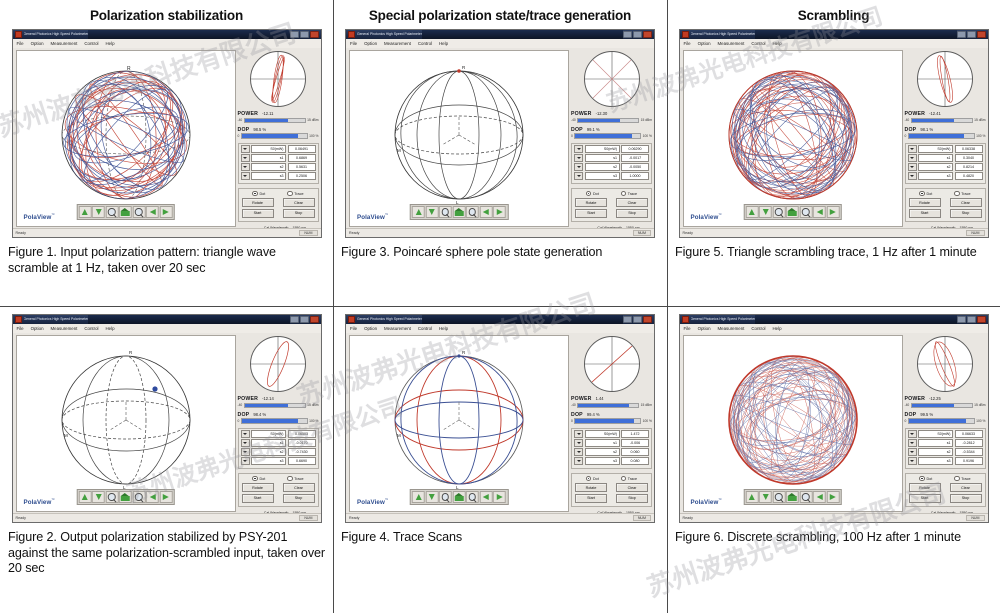 This screenshot has width=1000, height=613. Describe the element at coordinates (792, 423) in the screenshot. I see `poincare-canvas-6: PolaView™` at that location.